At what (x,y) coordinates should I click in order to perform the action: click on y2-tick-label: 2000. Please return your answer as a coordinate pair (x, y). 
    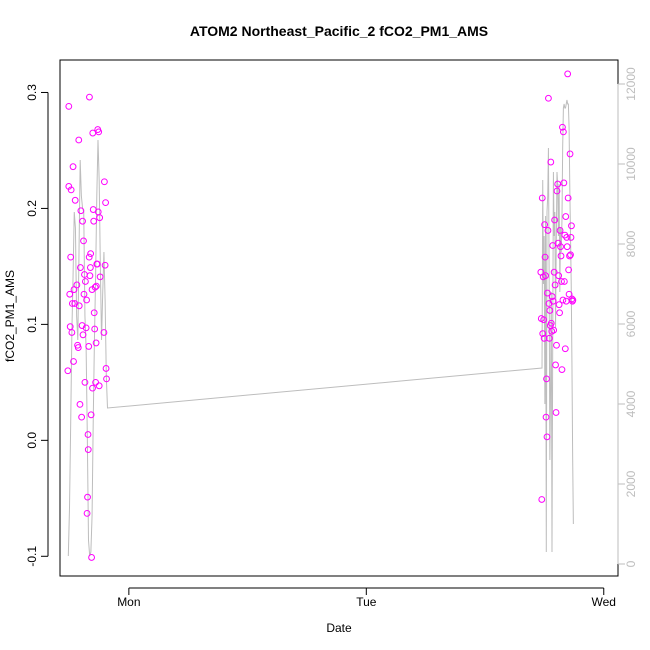
    Looking at the image, I should click on (631, 483).